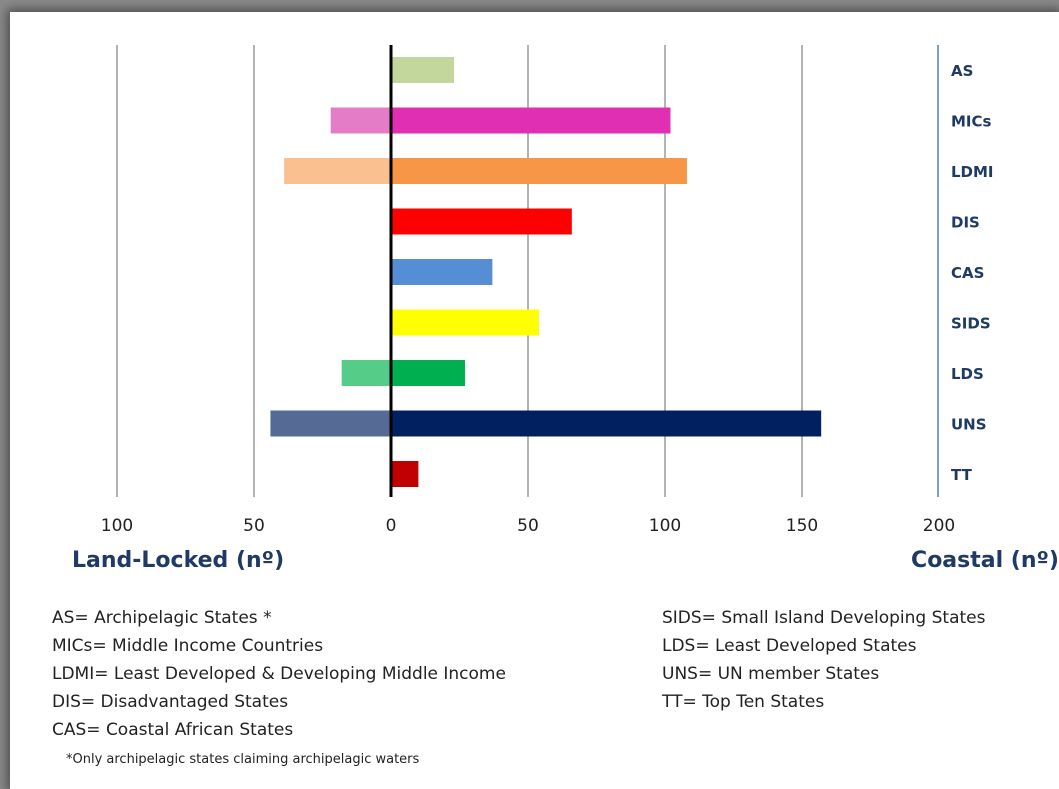 The image size is (1059, 789). I want to click on x-tick-label: 150, so click(802, 526).